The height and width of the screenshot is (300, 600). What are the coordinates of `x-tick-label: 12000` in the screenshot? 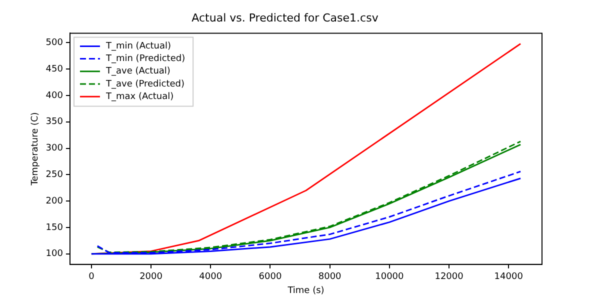 It's located at (449, 277).